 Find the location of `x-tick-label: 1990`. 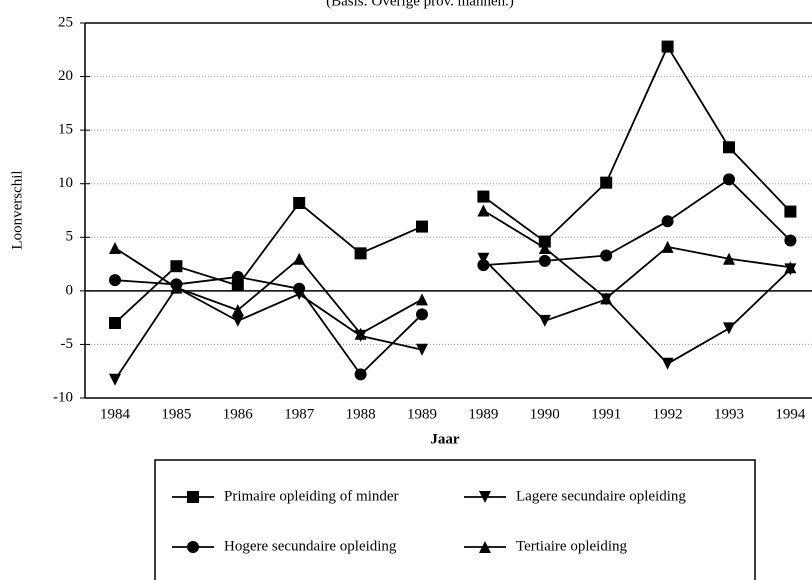

x-tick-label: 1990 is located at coordinates (545, 414).